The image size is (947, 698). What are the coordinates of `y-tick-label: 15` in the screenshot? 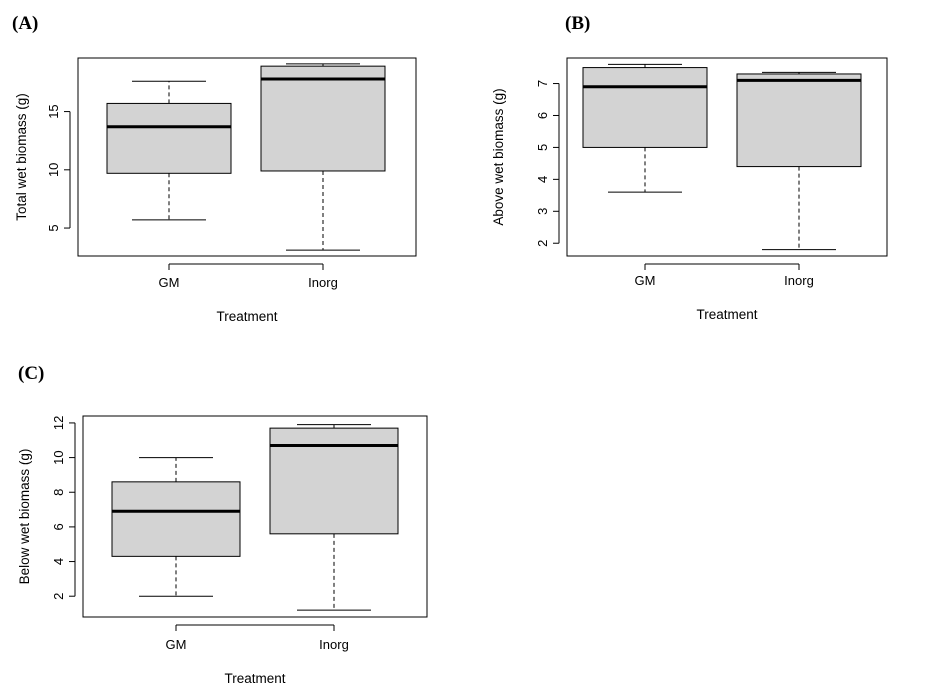 It's located at (53, 111).